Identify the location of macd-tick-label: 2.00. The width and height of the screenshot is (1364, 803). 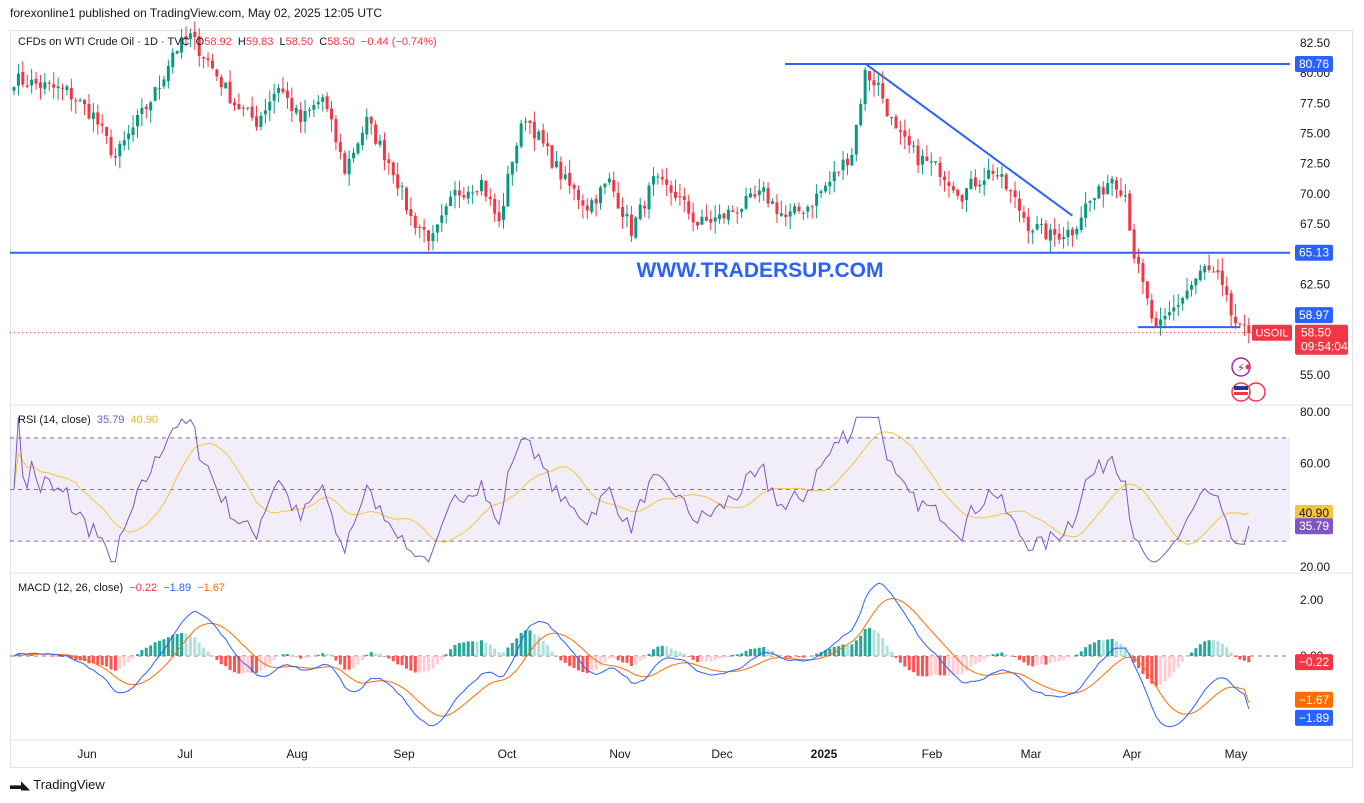
(1312, 600).